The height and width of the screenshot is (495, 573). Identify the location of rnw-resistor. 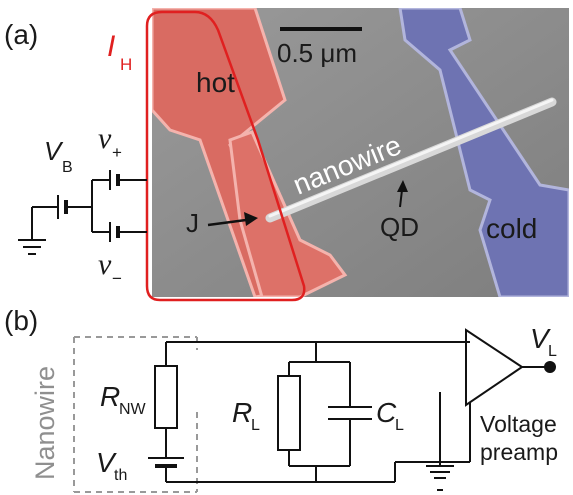
(166, 397).